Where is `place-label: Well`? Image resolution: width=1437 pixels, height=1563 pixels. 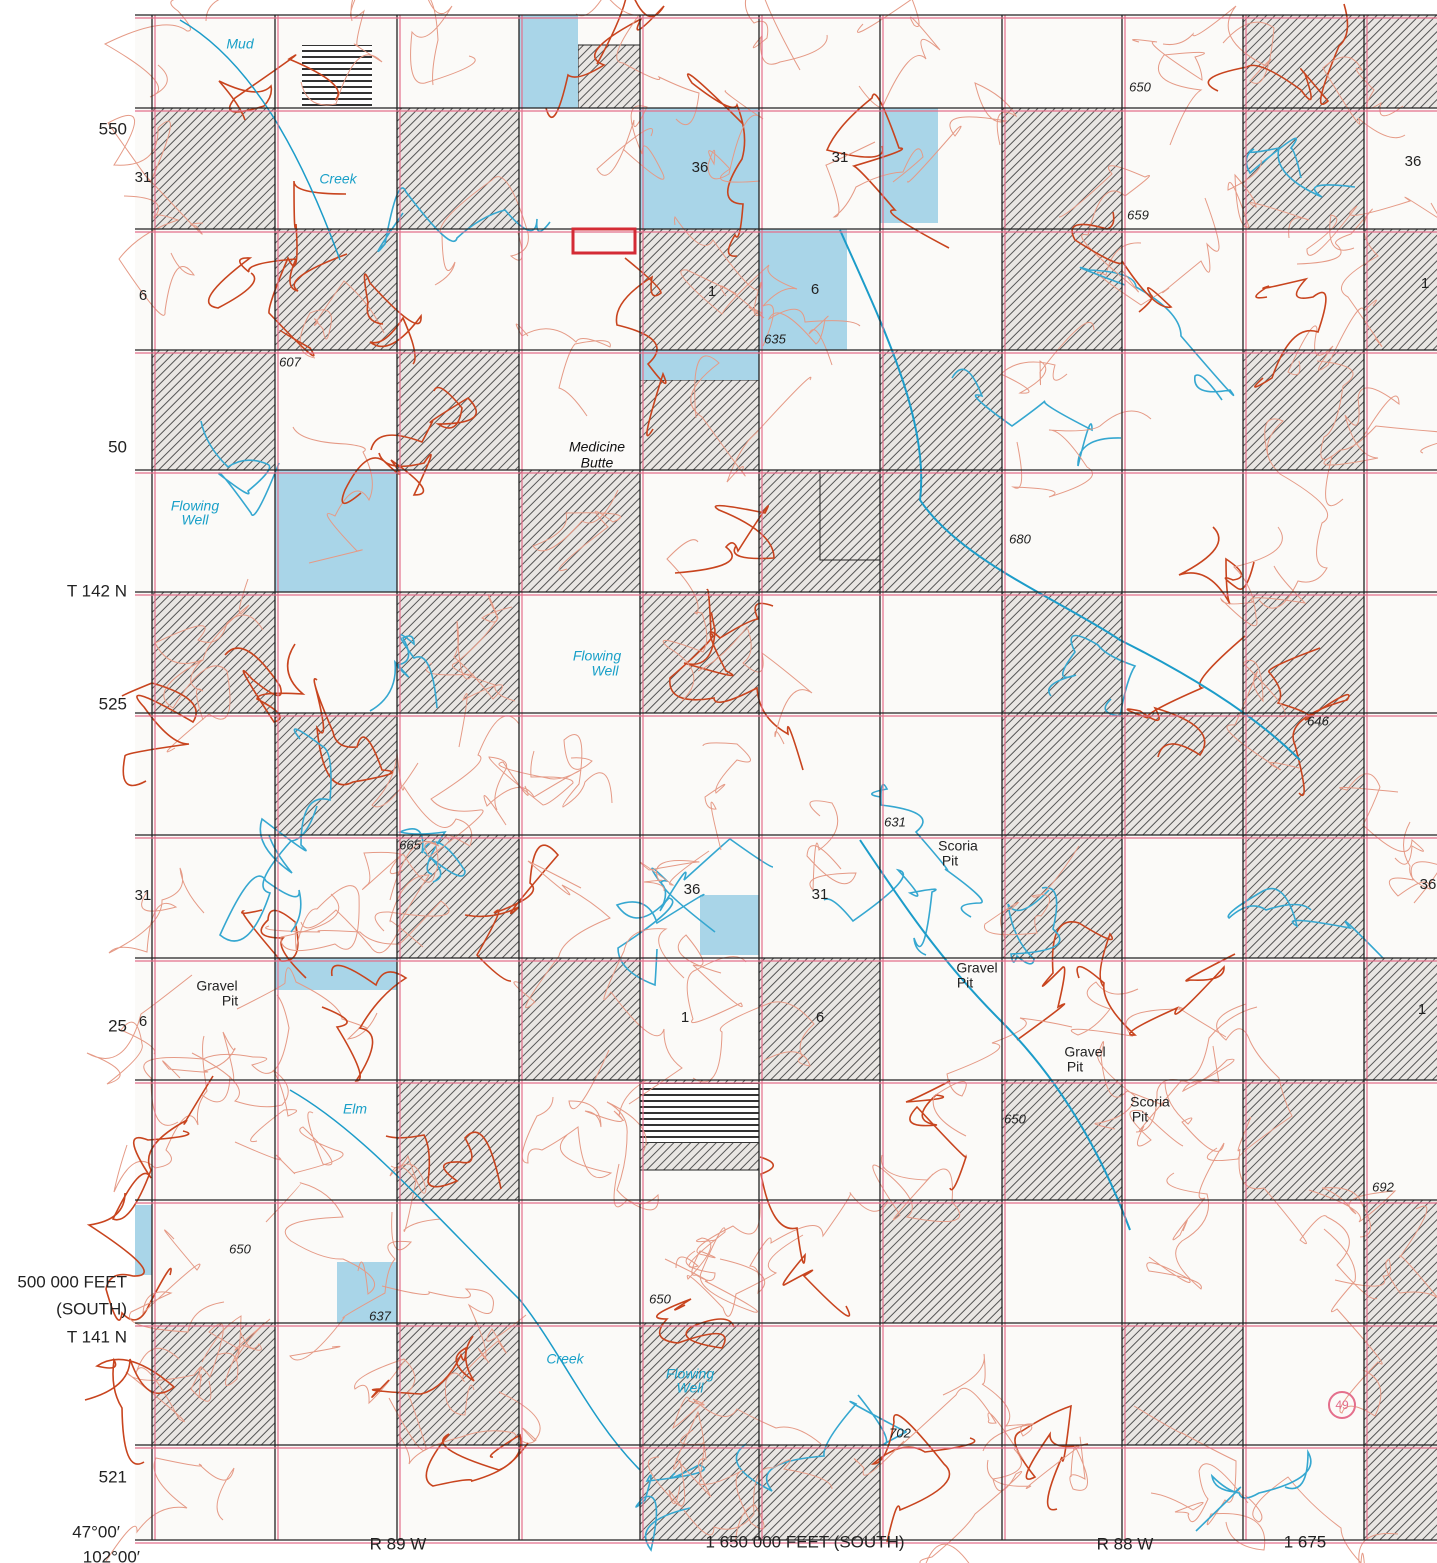
place-label: Well is located at coordinates (606, 671).